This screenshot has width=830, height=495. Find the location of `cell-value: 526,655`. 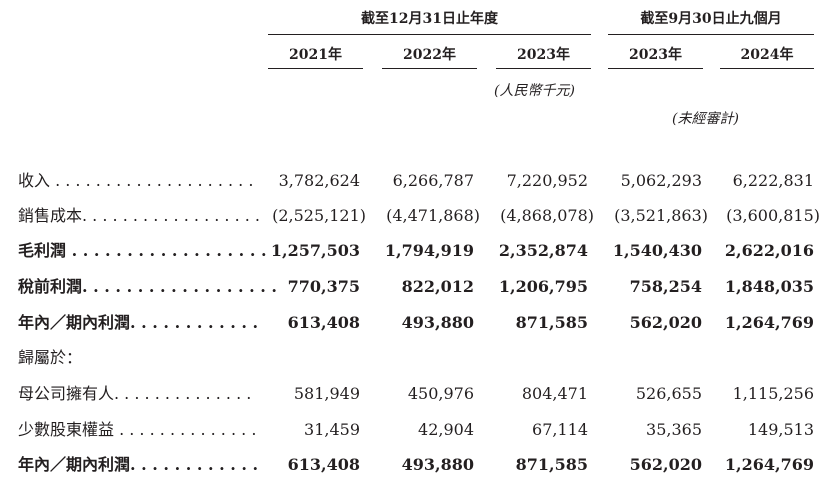

cell-value: 526,655 is located at coordinates (668, 393).